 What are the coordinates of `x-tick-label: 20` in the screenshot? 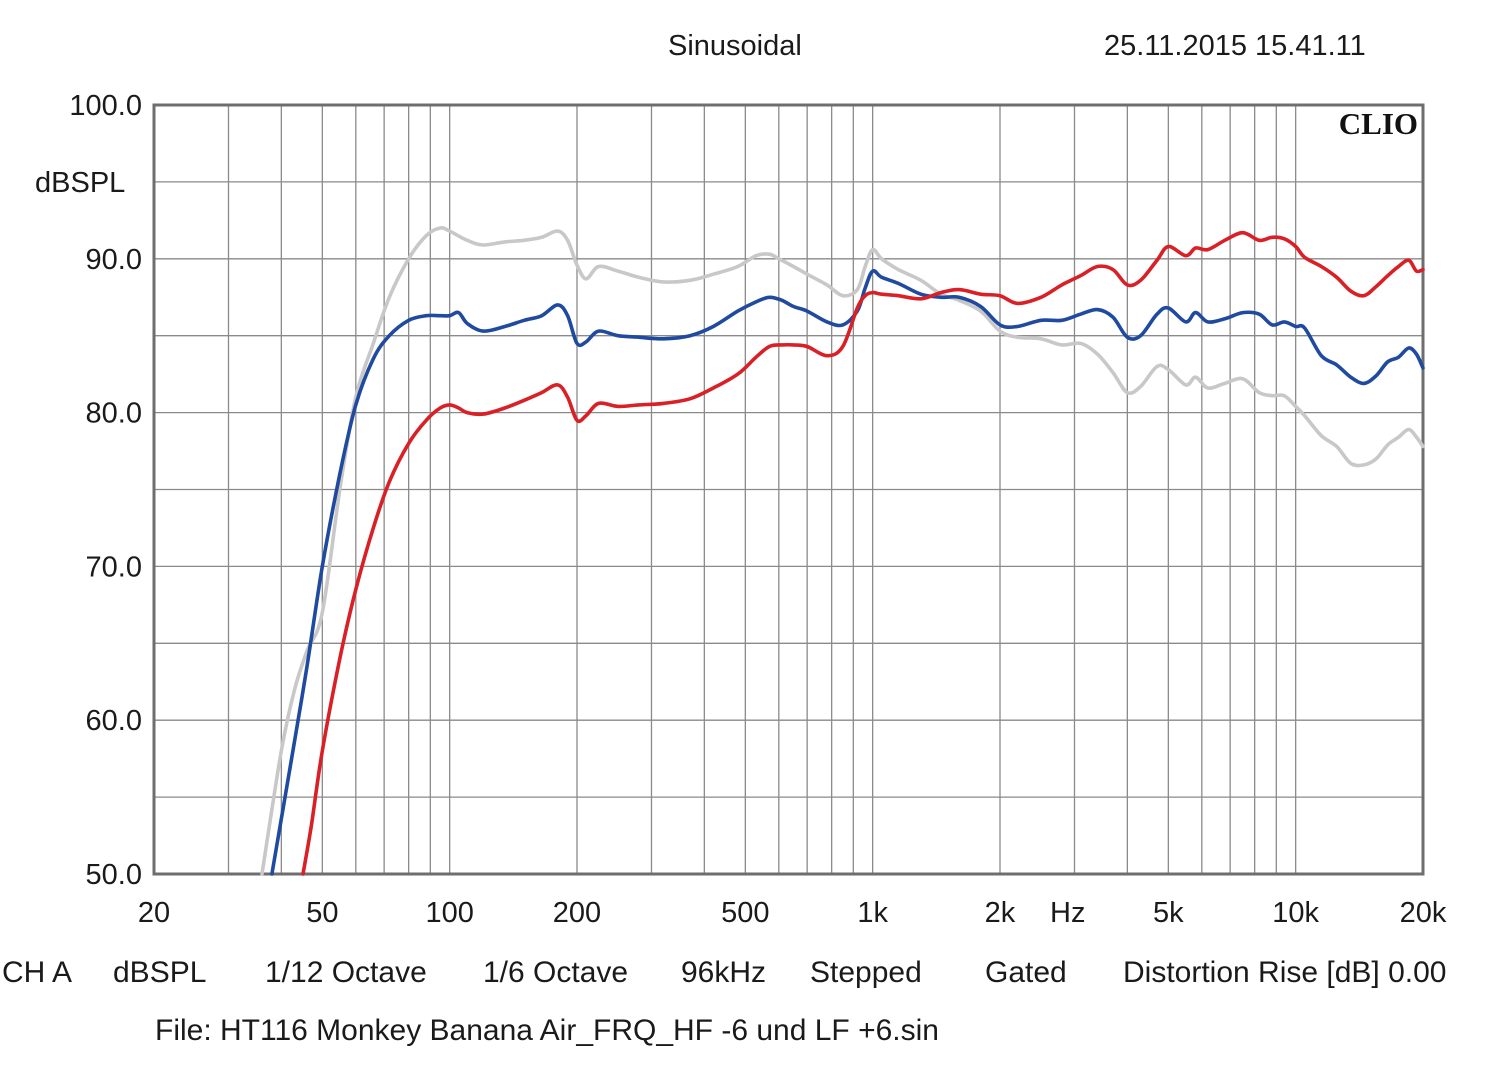 It's located at (154, 913).